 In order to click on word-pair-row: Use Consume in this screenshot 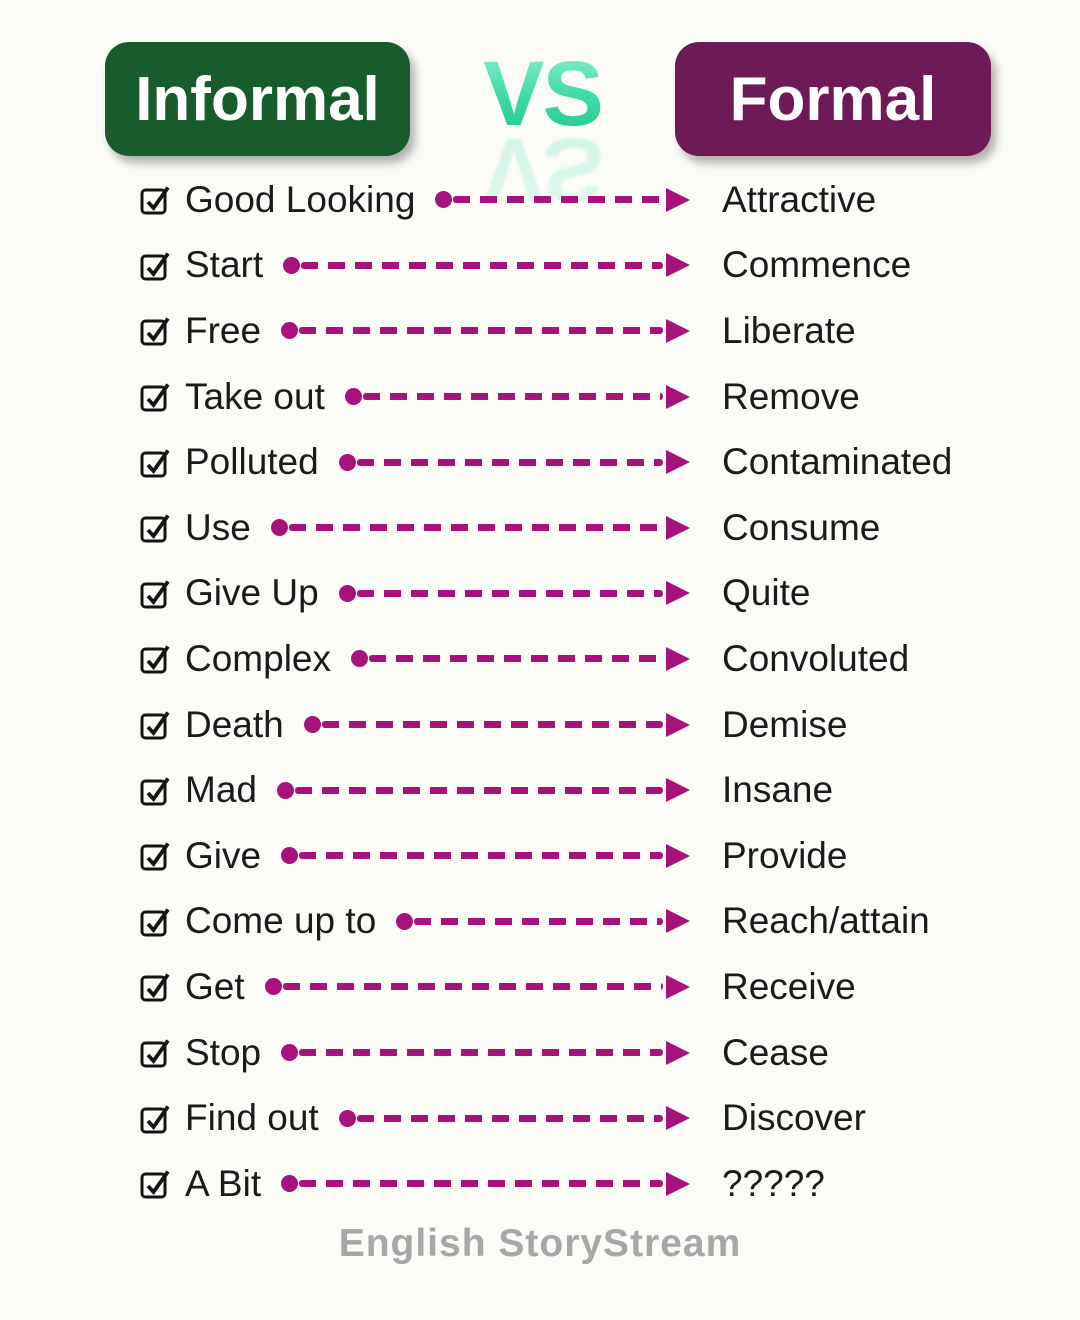, I will do `click(580, 528)`.